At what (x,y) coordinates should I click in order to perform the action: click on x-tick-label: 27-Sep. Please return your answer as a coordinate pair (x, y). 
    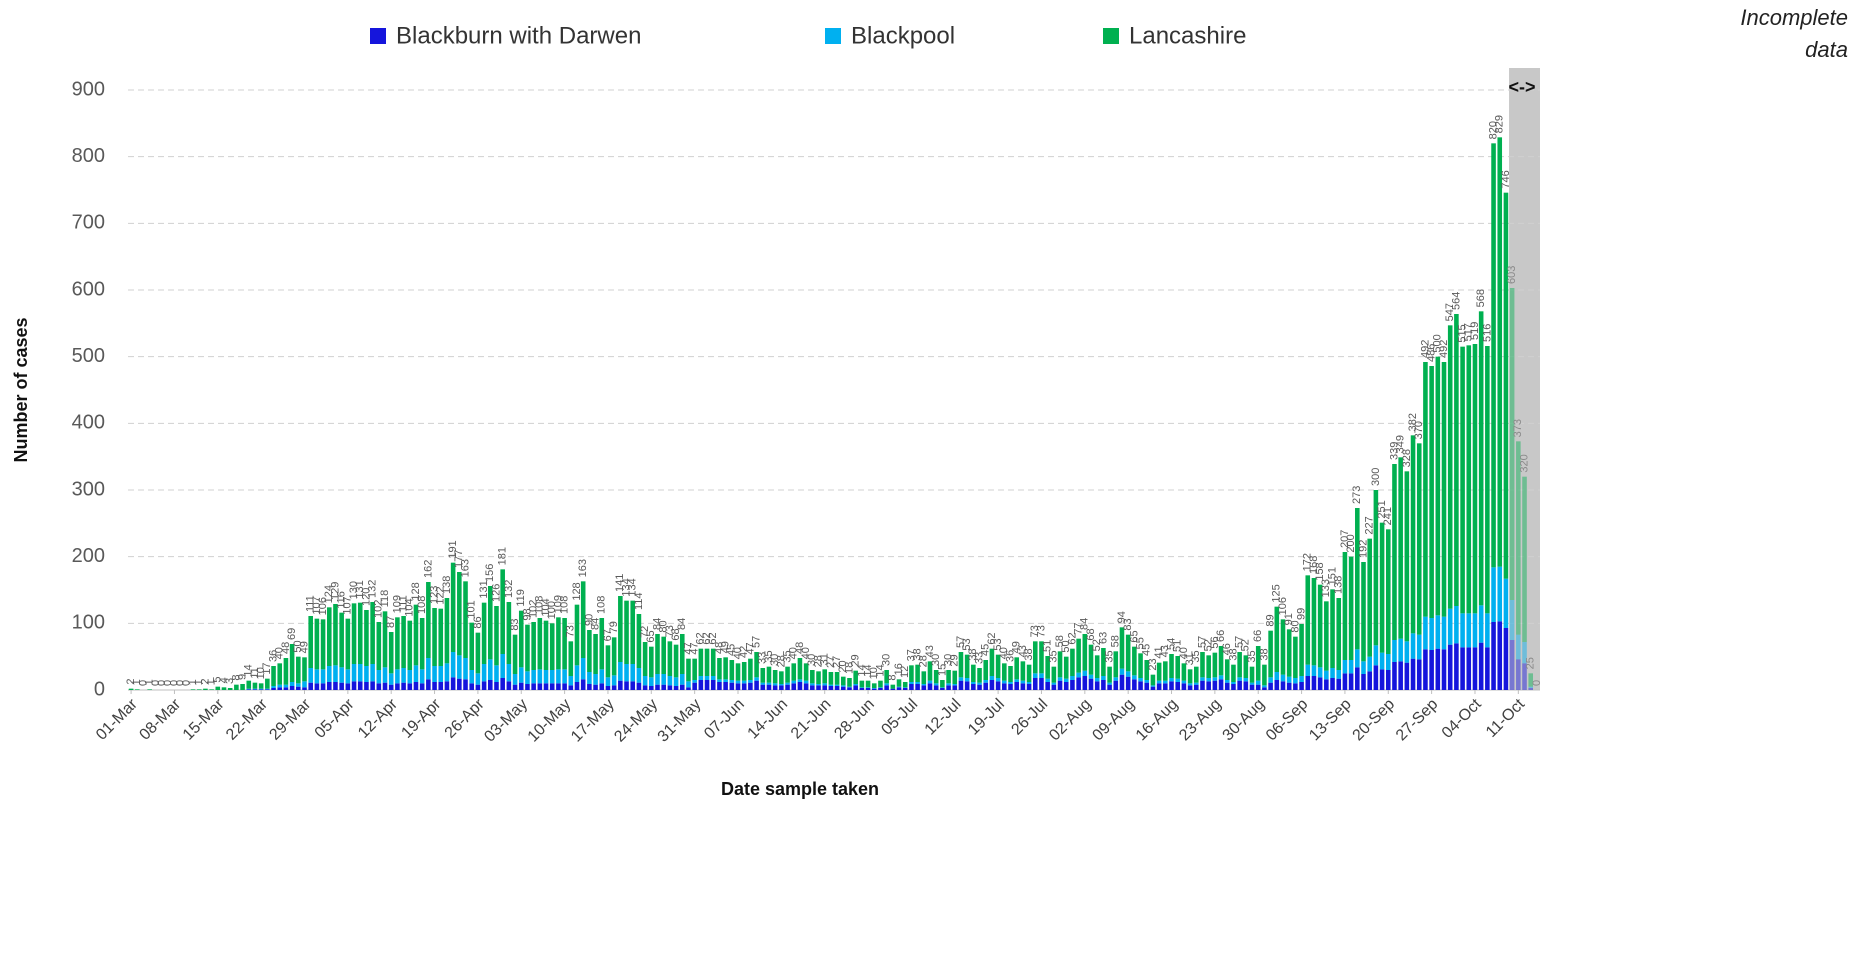
    Looking at the image, I should click on (1417, 720).